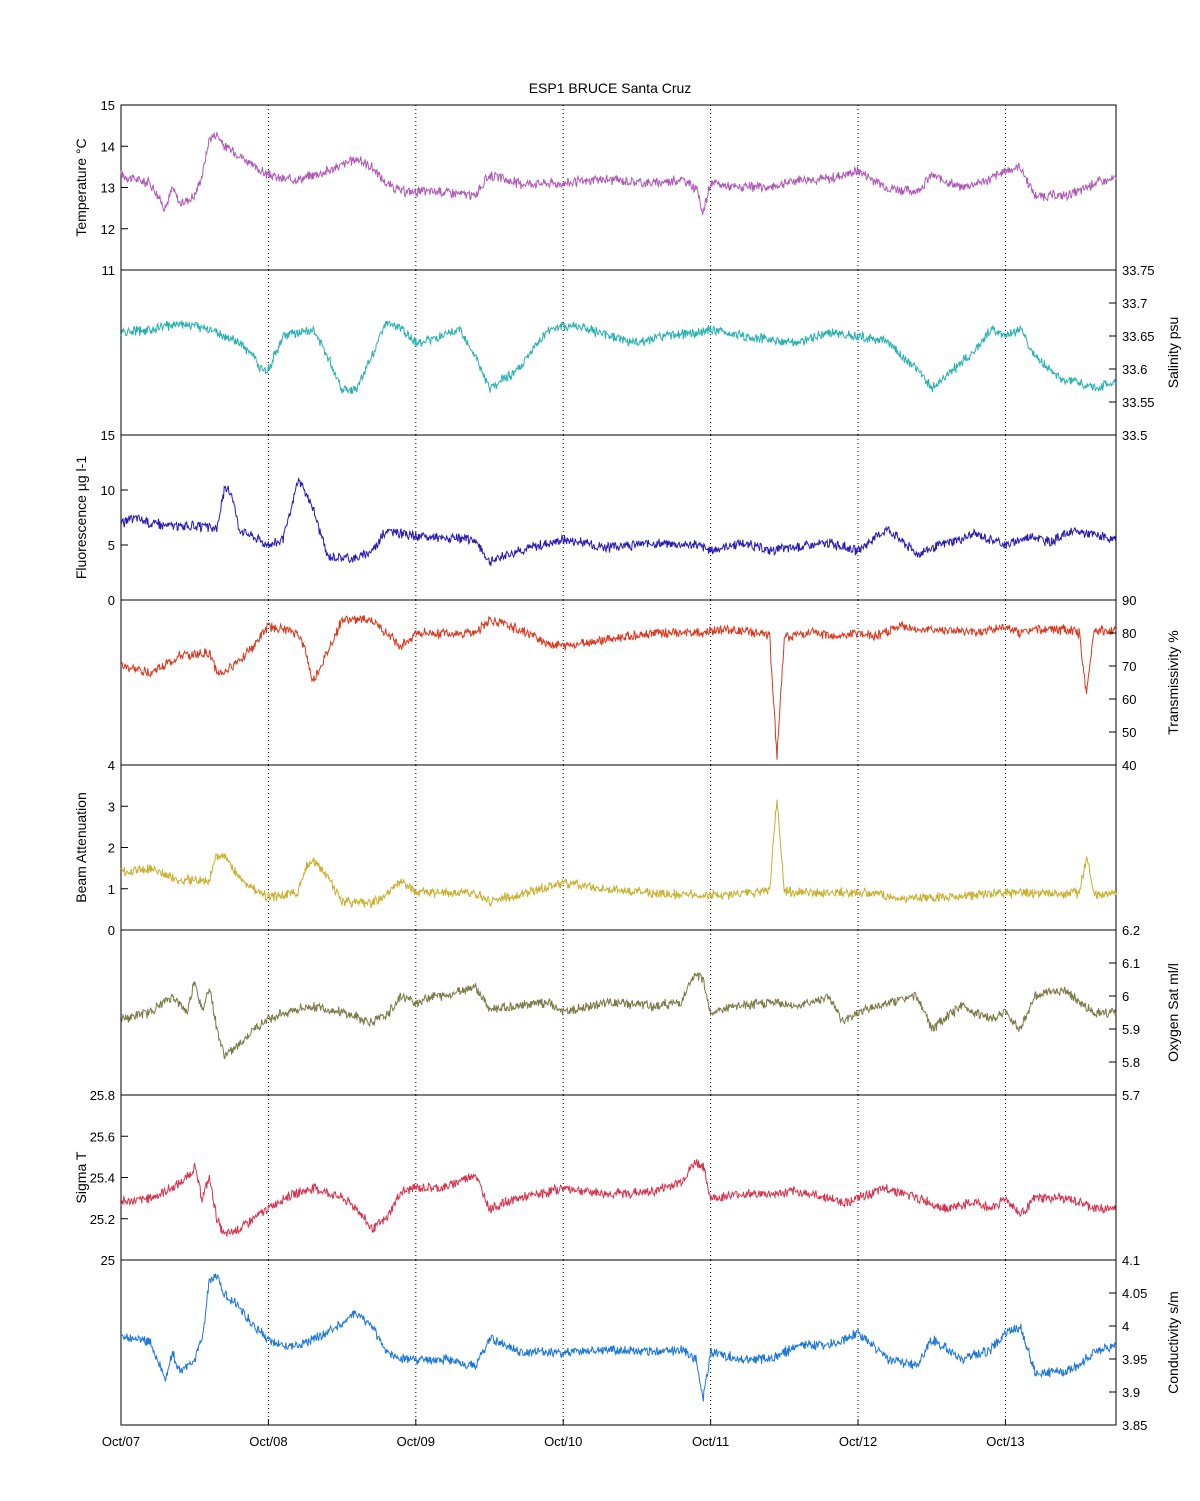 The height and width of the screenshot is (1501, 1200). I want to click on panel-temperature: 11 12 13 14 15 Temperature °C, so click(595, 188).